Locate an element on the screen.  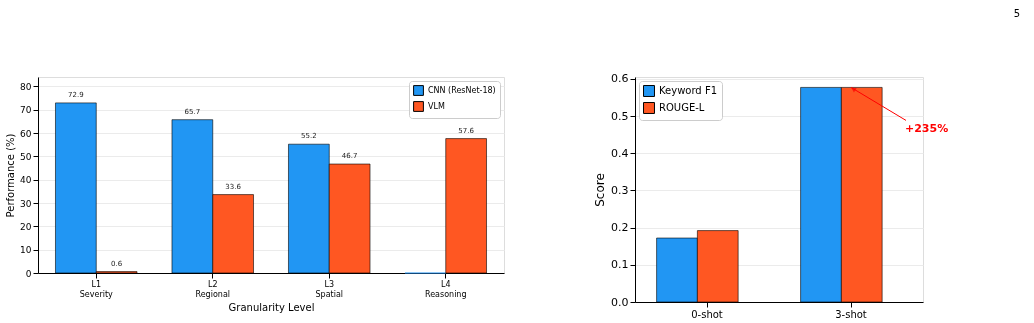
legend-label: Keyword F1 is located at coordinates (688, 90).